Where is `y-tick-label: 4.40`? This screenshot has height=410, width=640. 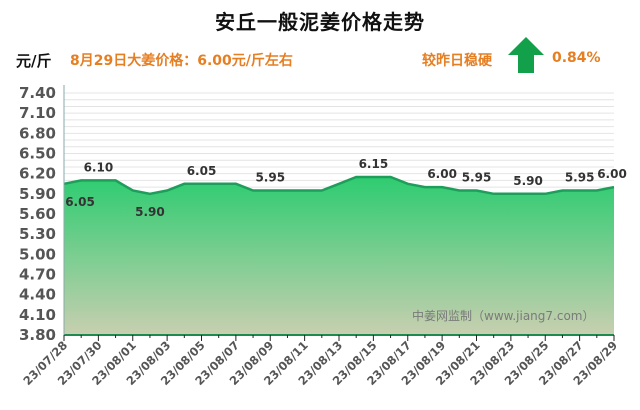 y-tick-label: 4.40 is located at coordinates (37, 295).